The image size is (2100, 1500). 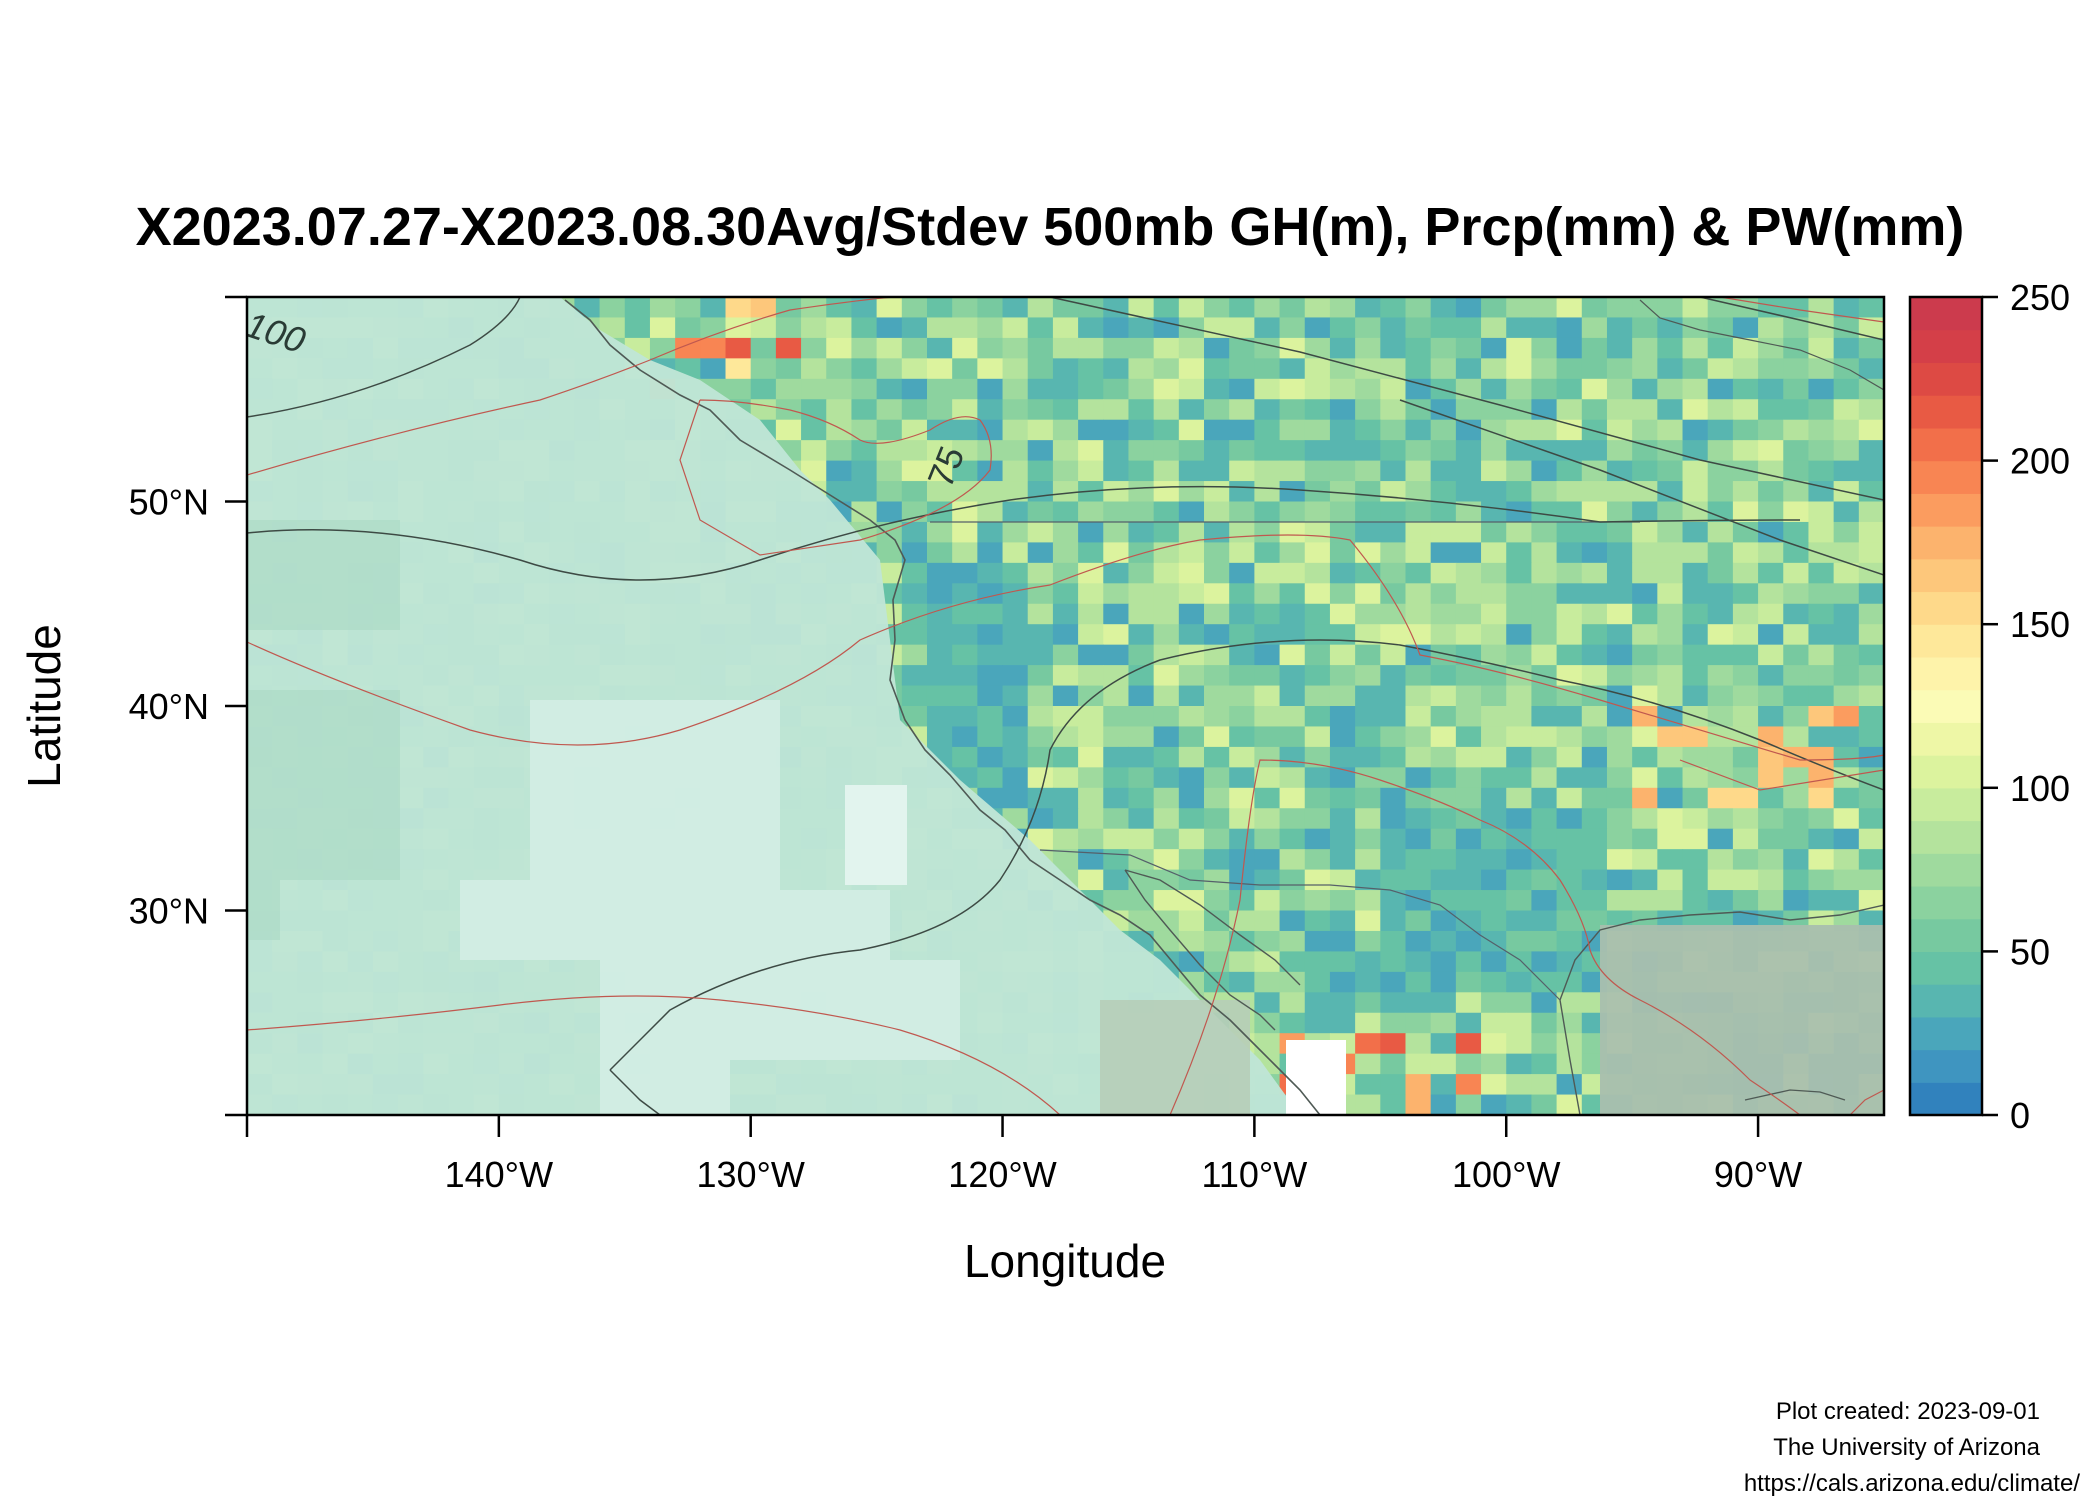 What do you see at coordinates (1023, 1155) in the screenshot?
I see `x-axis: 140°W 130°W 120°W 110°W 100°W 90°W` at bounding box center [1023, 1155].